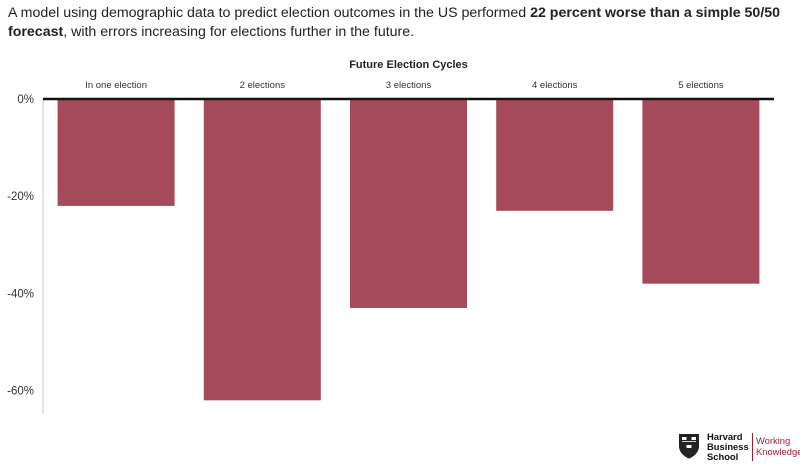  I want to click on hbs-wordmark: Harvard Business School, so click(728, 447).